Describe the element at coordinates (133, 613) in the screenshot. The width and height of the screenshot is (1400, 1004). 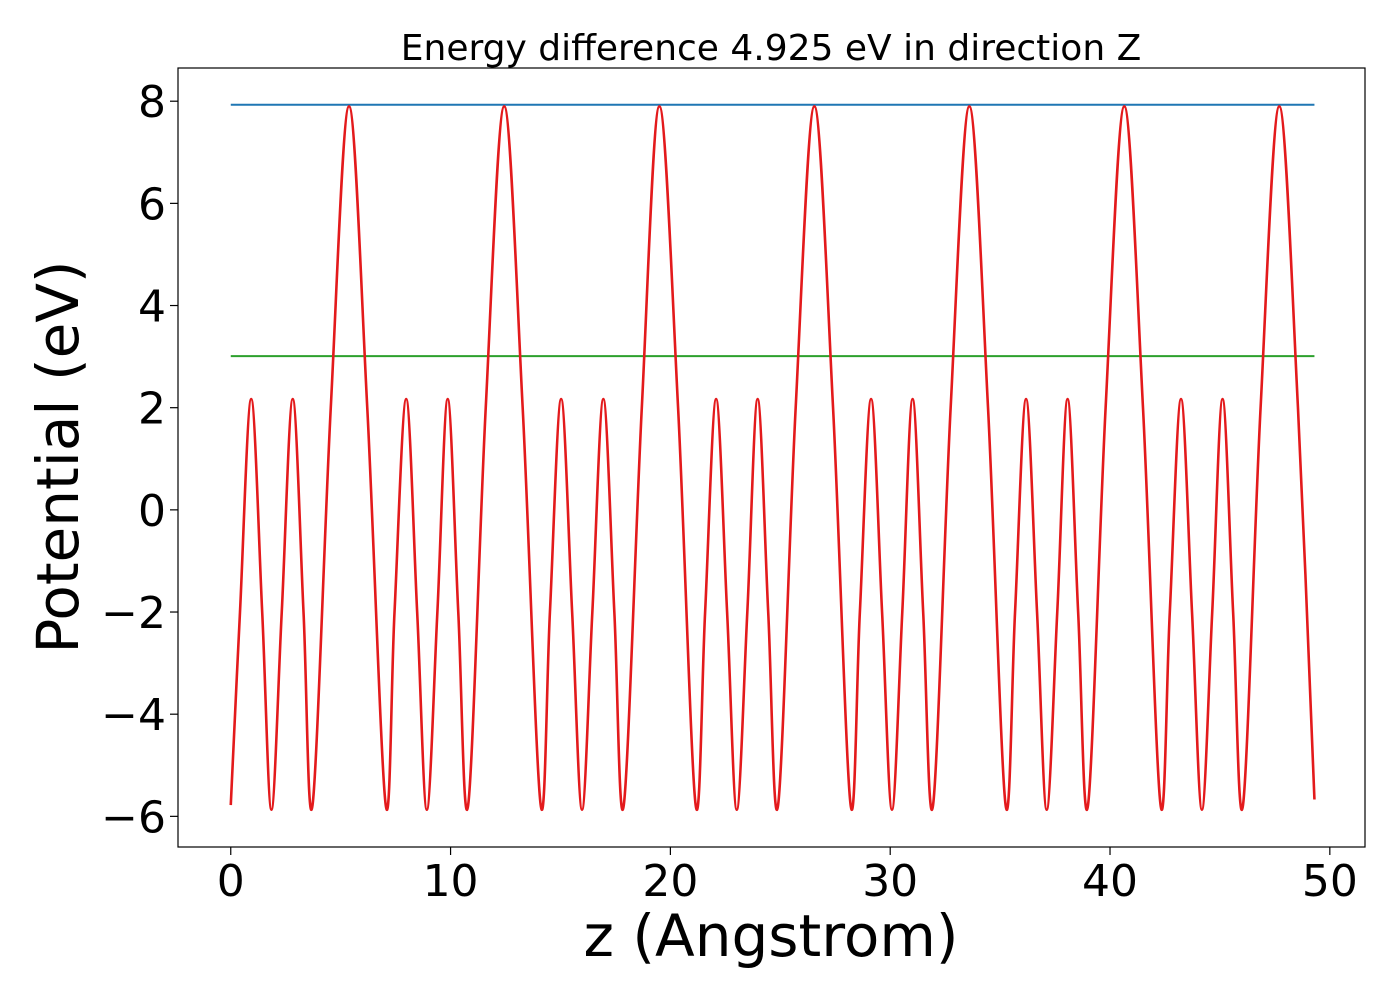
I see `y-tick-label: −2` at that location.